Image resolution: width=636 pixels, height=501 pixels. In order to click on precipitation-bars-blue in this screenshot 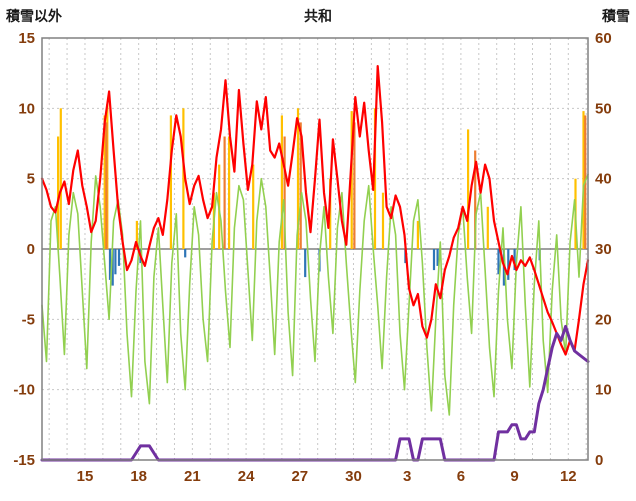, I will do `click(324, 267)`.